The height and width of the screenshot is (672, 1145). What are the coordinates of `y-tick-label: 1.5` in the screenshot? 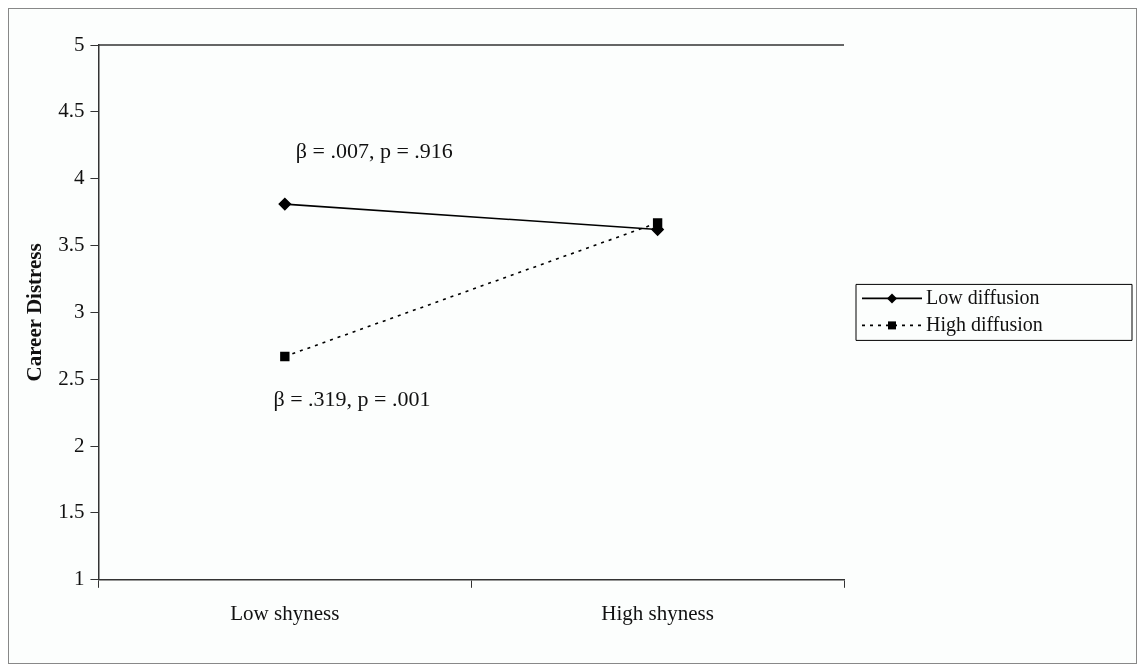 It's located at (71, 511).